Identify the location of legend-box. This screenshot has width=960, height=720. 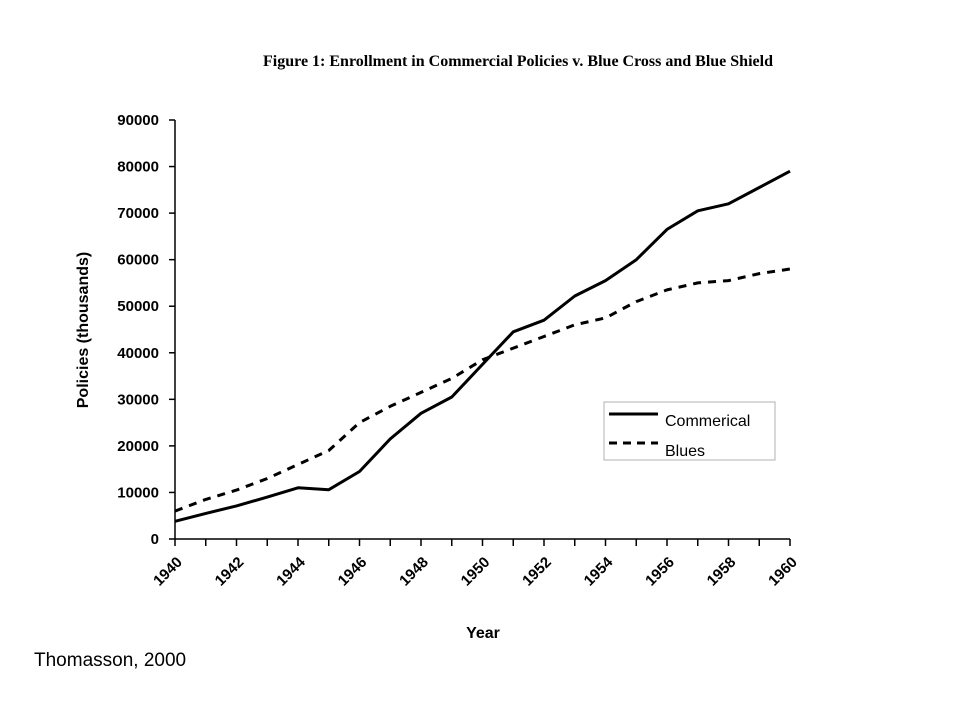
(689, 431).